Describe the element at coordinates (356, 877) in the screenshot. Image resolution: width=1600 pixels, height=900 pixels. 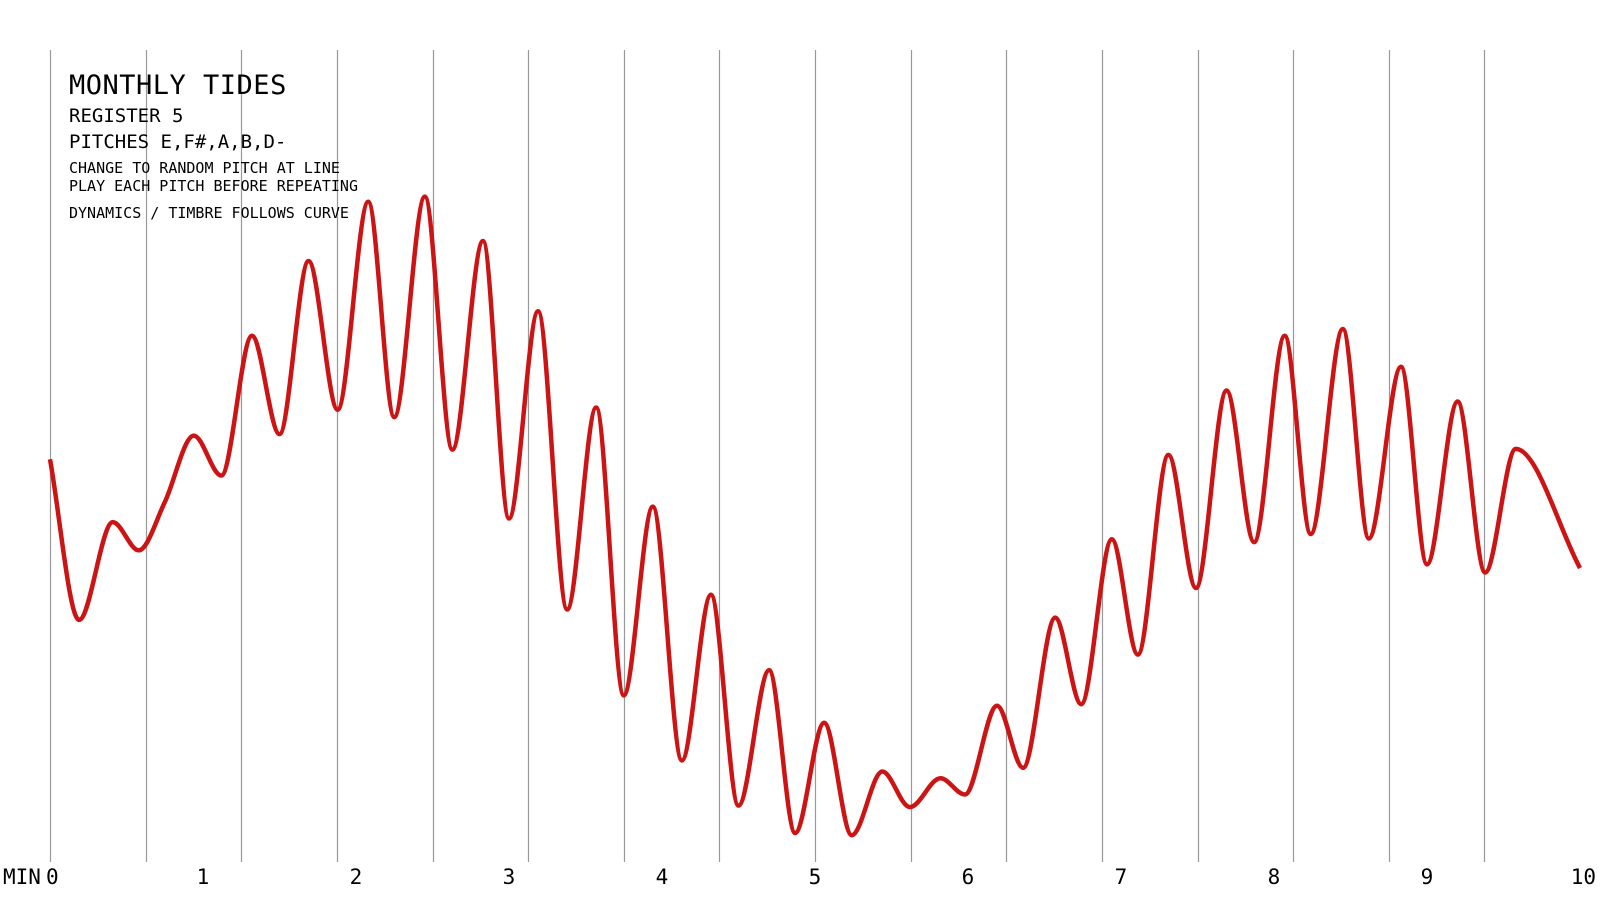
I see `x-tick-label-2: 2` at that location.